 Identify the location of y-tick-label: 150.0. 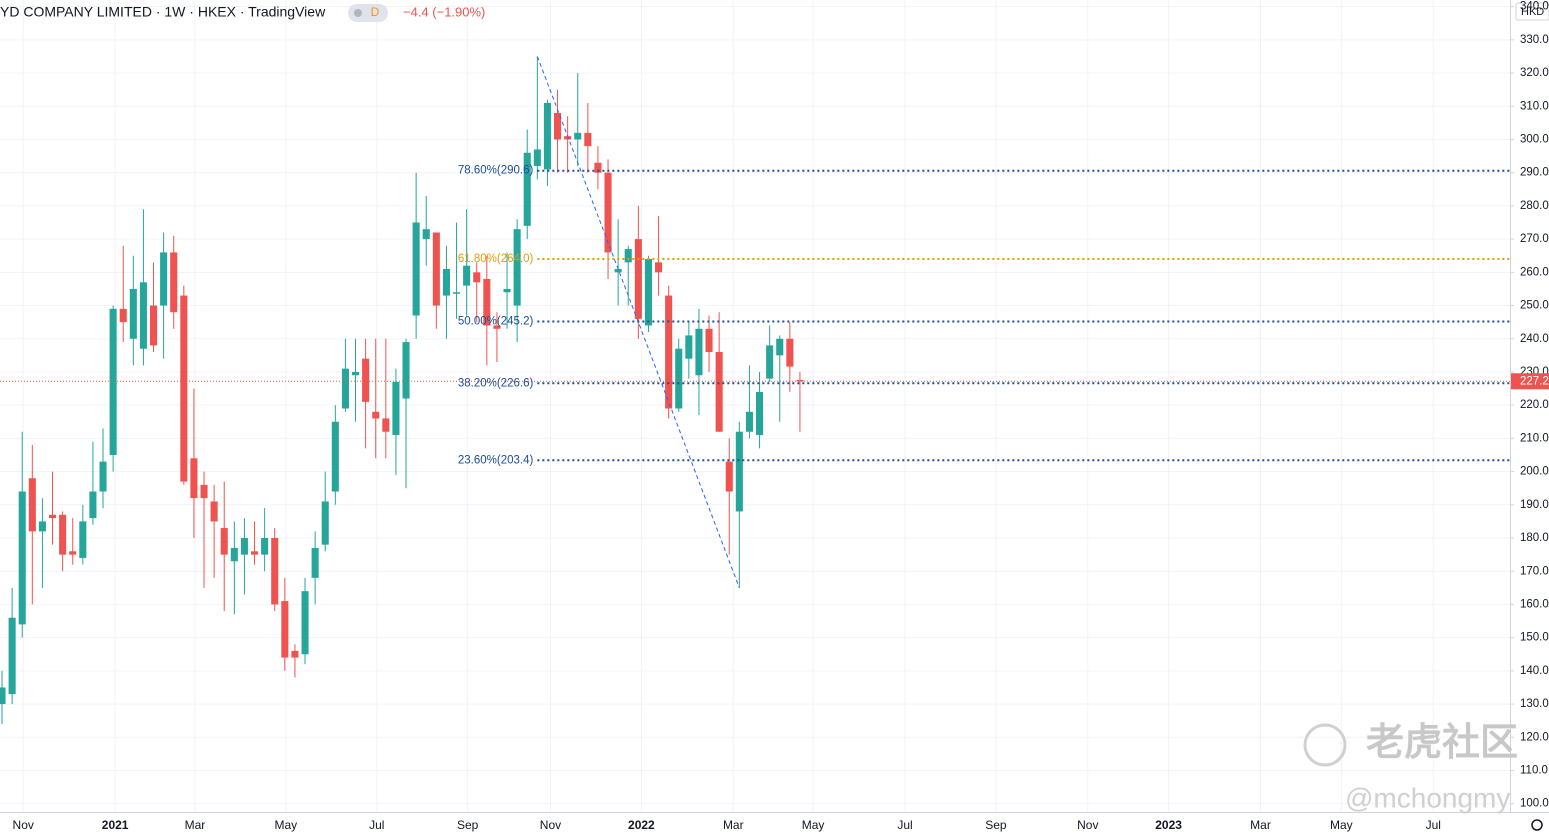
(1534, 638).